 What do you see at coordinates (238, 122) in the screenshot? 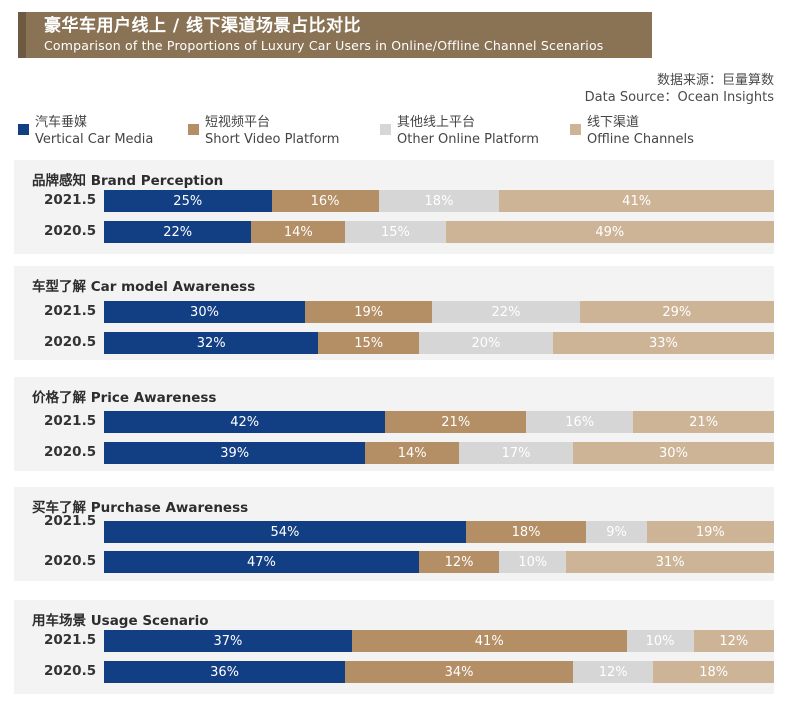
I see `legend-label-zh: 短视频平台` at bounding box center [238, 122].